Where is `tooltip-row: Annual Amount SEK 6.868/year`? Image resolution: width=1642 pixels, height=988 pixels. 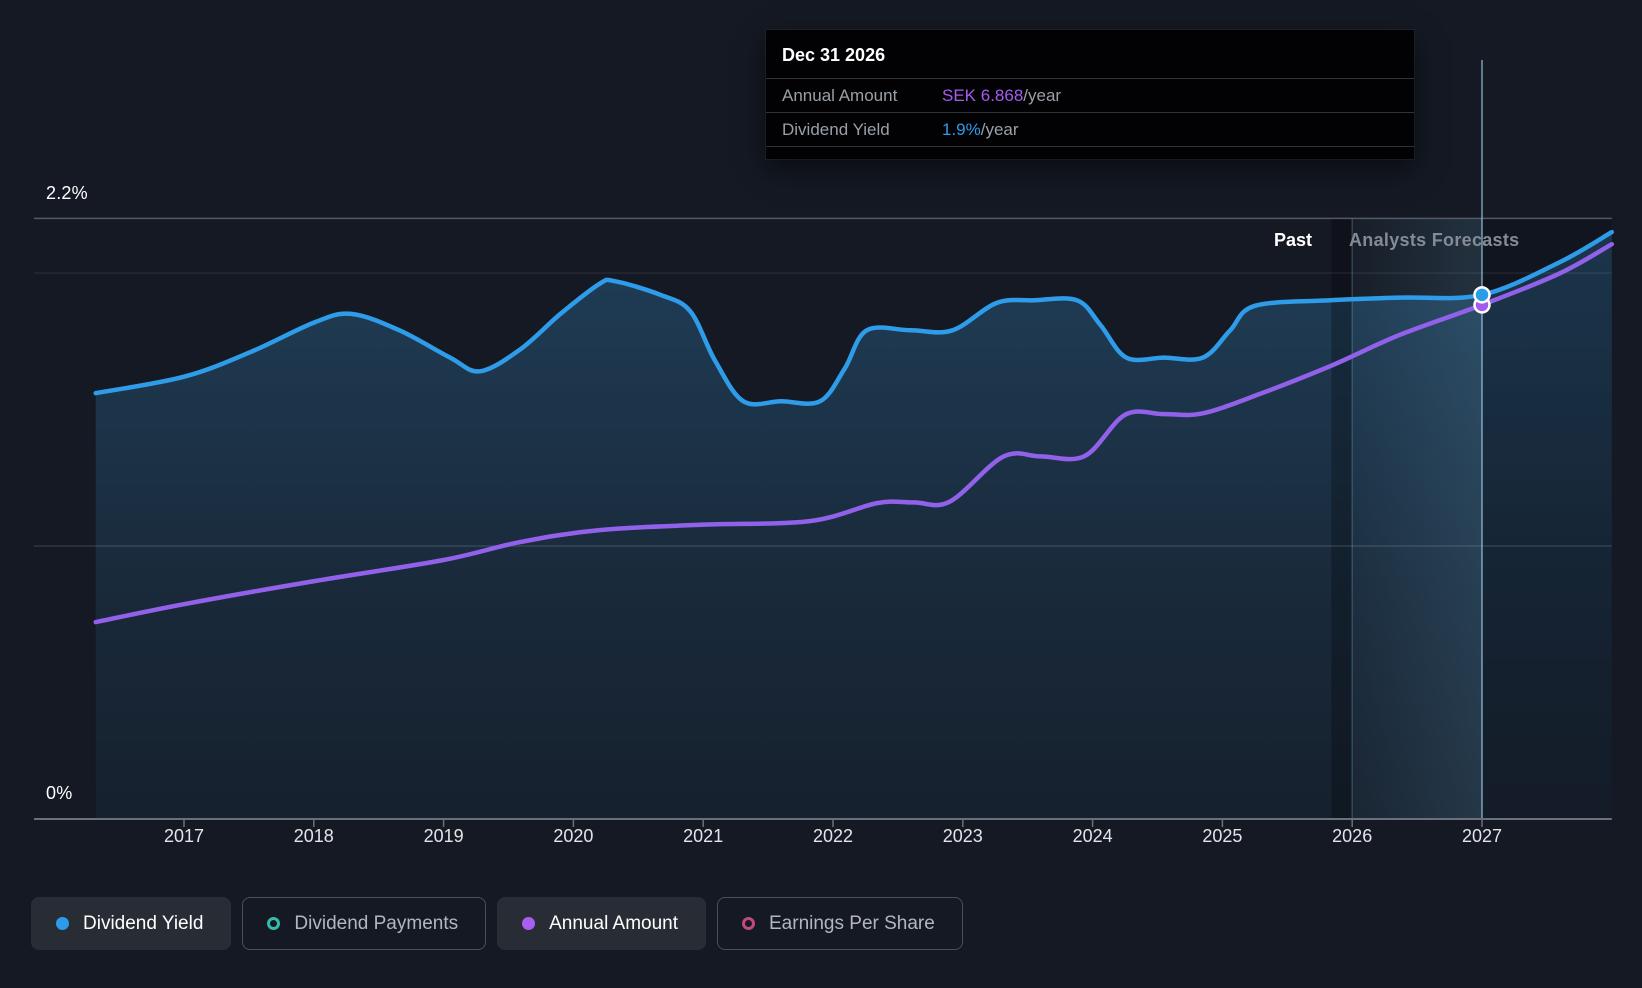 tooltip-row: Annual Amount SEK 6.868/year is located at coordinates (1090, 95).